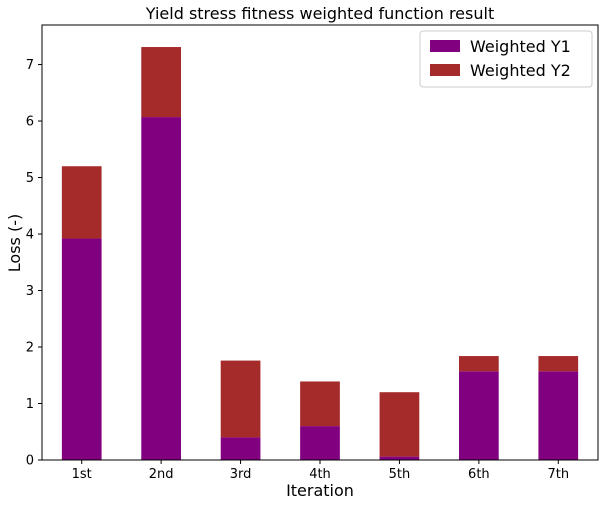 The width and height of the screenshot is (606, 506). I want to click on legend: Weighted Y1 Weighted Y2, so click(506, 59).